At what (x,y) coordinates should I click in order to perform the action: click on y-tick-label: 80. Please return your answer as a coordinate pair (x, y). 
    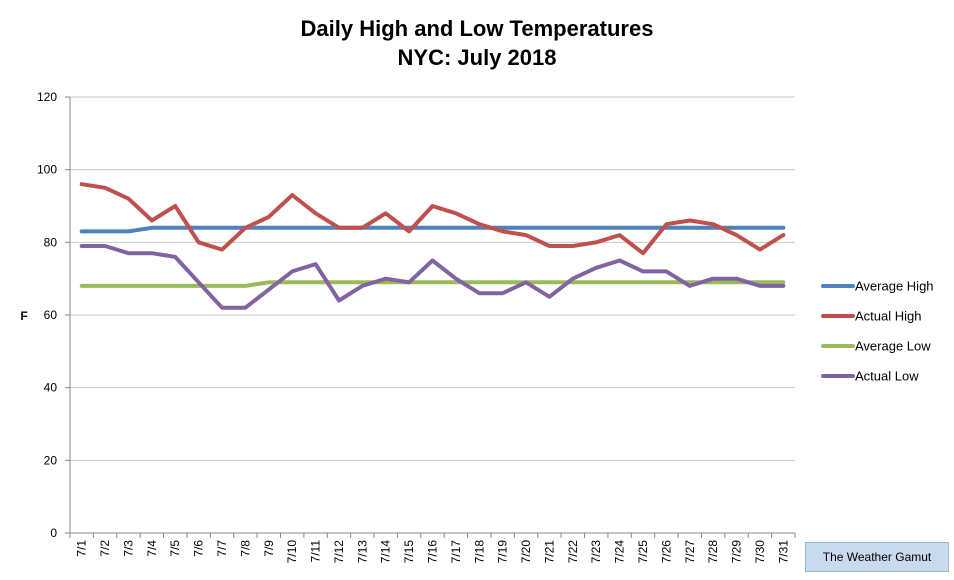
    Looking at the image, I should click on (51, 242).